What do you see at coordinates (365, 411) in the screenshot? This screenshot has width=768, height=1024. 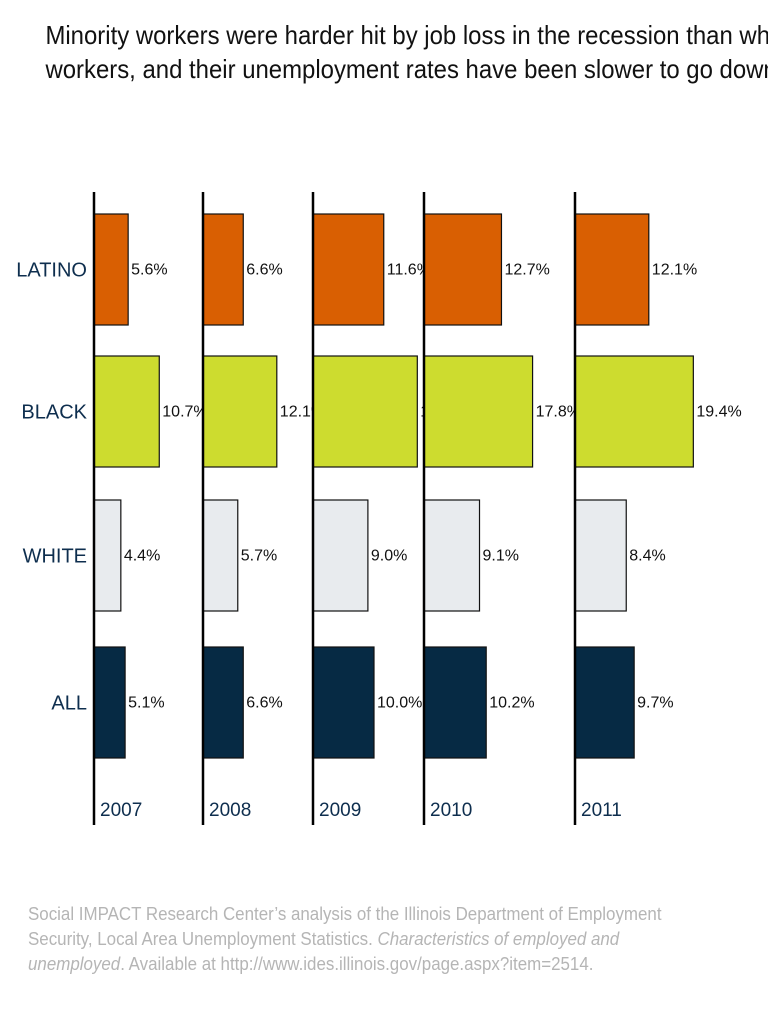 I see `bar-2009-black` at bounding box center [365, 411].